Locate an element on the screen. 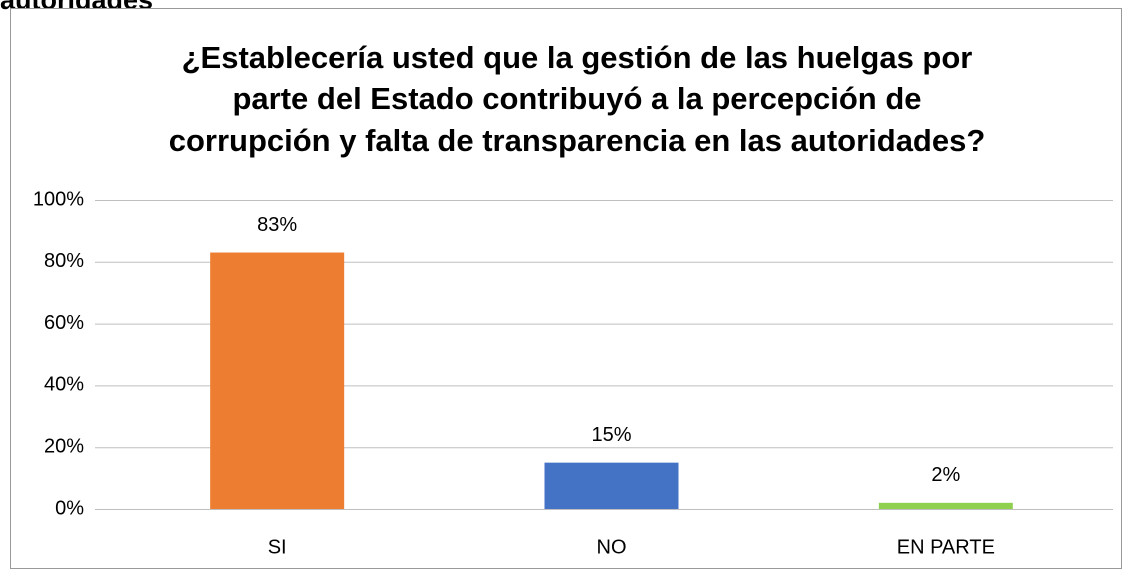 Image resolution: width=1132 pixels, height=569 pixels. y-tick-label: 80% is located at coordinates (64, 261).